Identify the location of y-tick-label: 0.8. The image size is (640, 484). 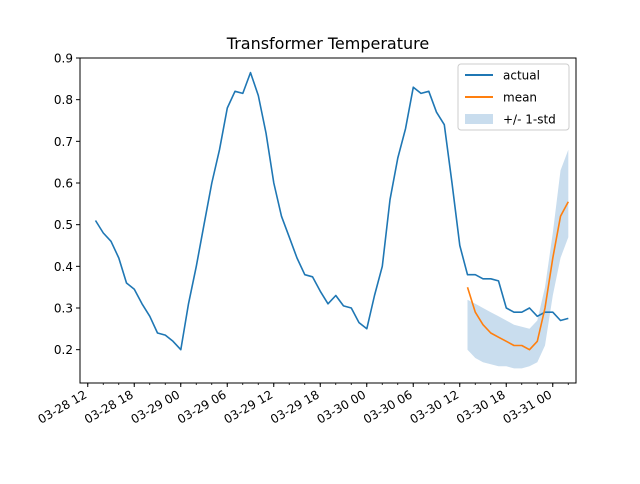
(63, 100).